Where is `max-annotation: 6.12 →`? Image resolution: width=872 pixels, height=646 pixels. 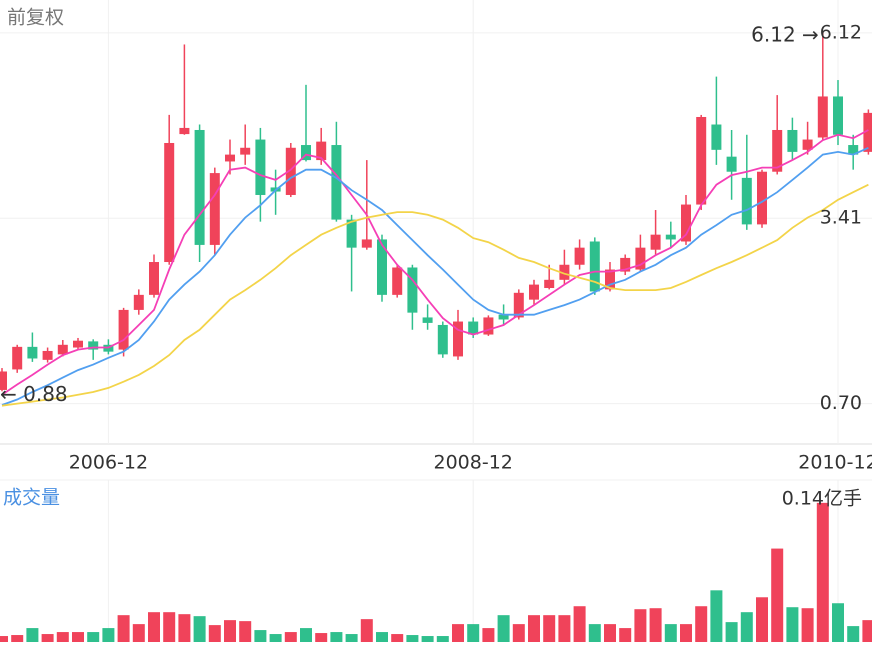
max-annotation: 6.12 → is located at coordinates (785, 34).